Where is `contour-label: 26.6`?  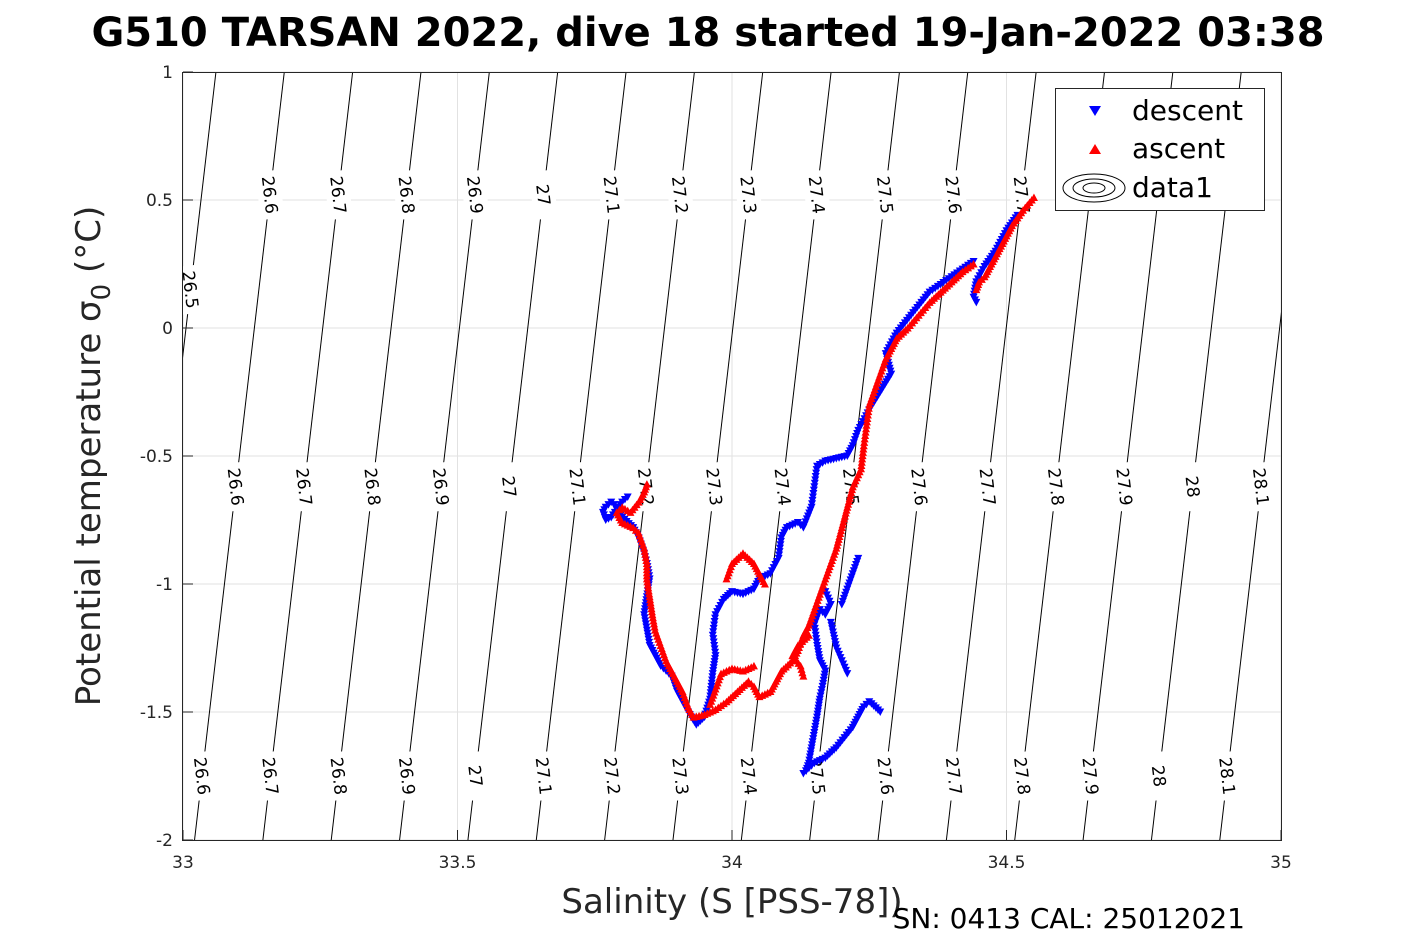
contour-label: 26.6 is located at coordinates (269, 195).